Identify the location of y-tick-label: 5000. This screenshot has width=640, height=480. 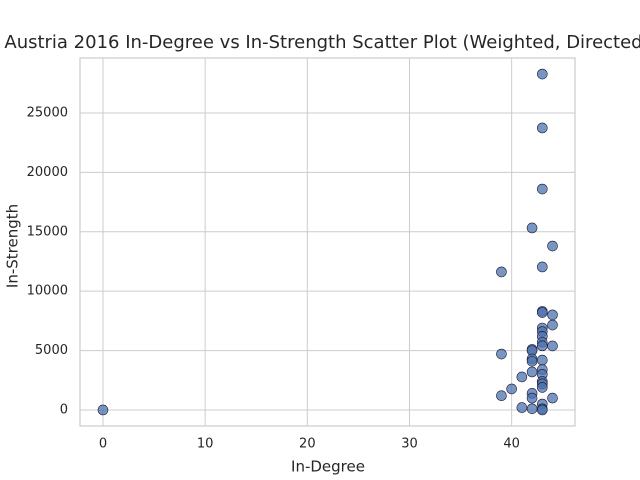
(51, 350).